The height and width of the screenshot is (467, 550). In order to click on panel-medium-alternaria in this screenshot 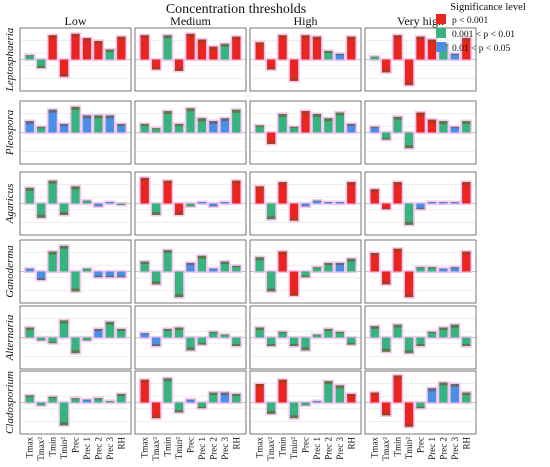, I will do `click(190, 337)`.